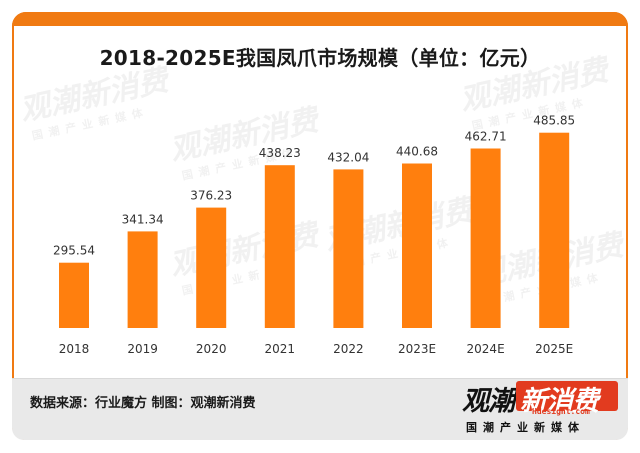  Describe the element at coordinates (488, 401) in the screenshot. I see `logo-left-text: 观潮` at that location.